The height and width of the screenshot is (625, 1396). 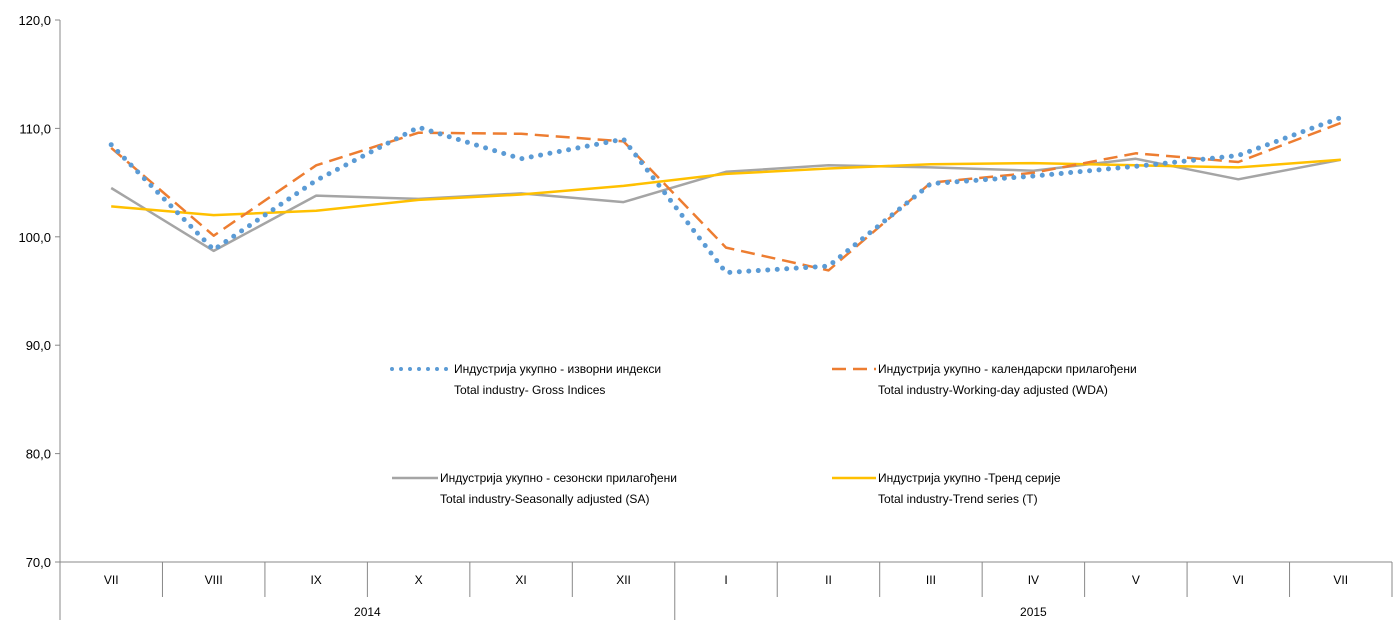 What do you see at coordinates (558, 478) in the screenshot?
I see `legend-label-sa-line1: Индустрија укупно - сезонски прилагођени` at bounding box center [558, 478].